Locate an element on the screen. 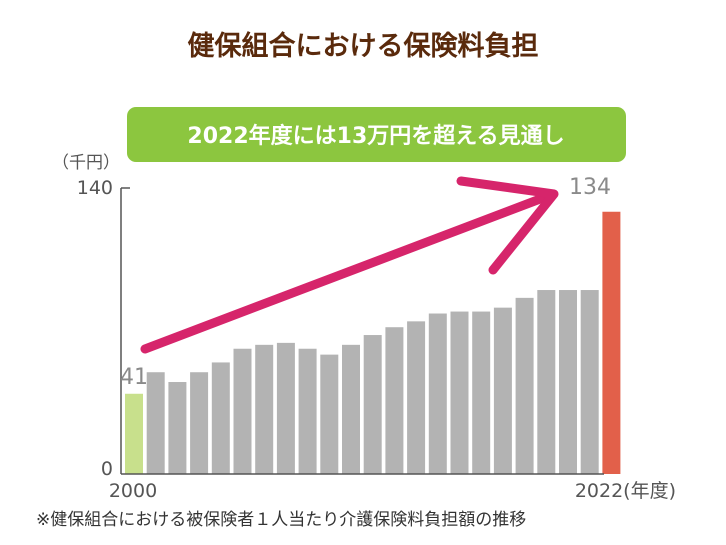 The image size is (726, 545). bar-2003 is located at coordinates (199, 423).